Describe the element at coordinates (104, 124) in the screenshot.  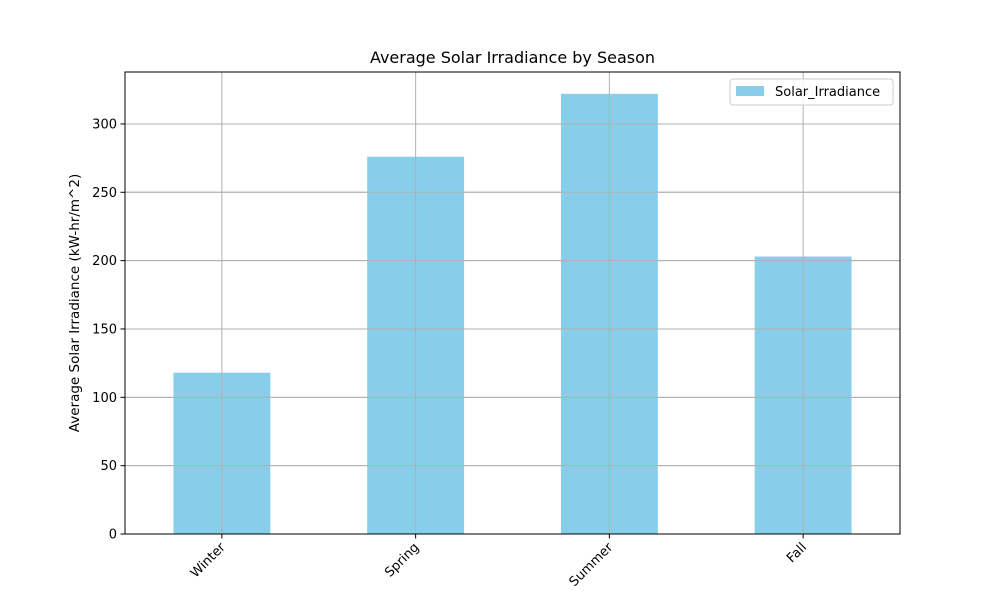
I see `y-tick-label: 300` at that location.